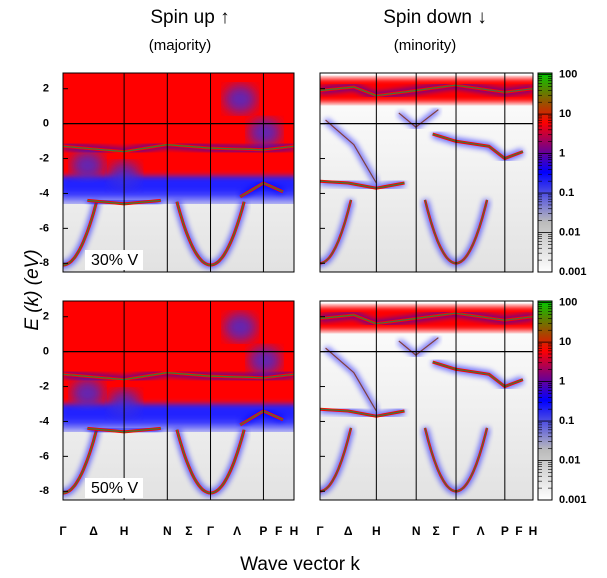  Describe the element at coordinates (435, 17) in the screenshot. I see `column-title: Spin down ↓` at that location.